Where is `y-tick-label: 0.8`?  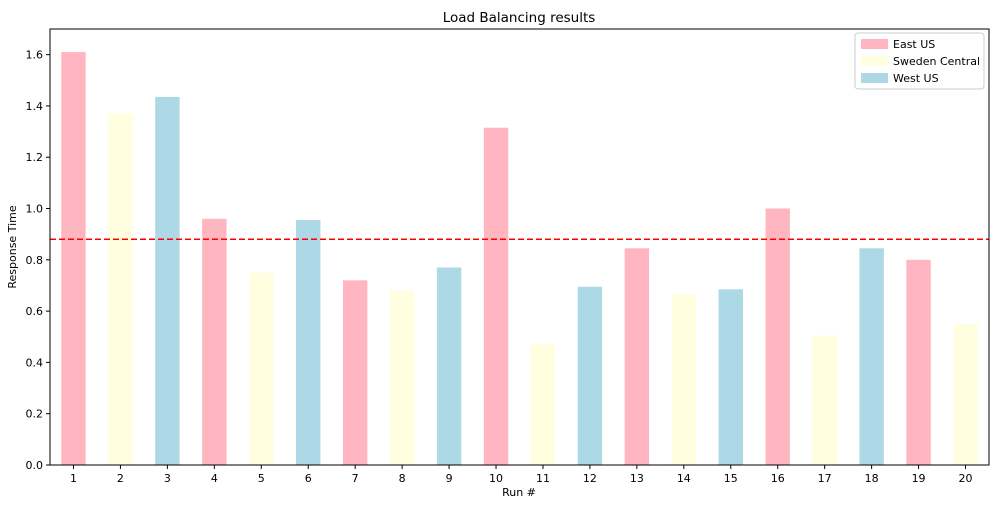
y-tick-label: 0.8 is located at coordinates (35, 260).